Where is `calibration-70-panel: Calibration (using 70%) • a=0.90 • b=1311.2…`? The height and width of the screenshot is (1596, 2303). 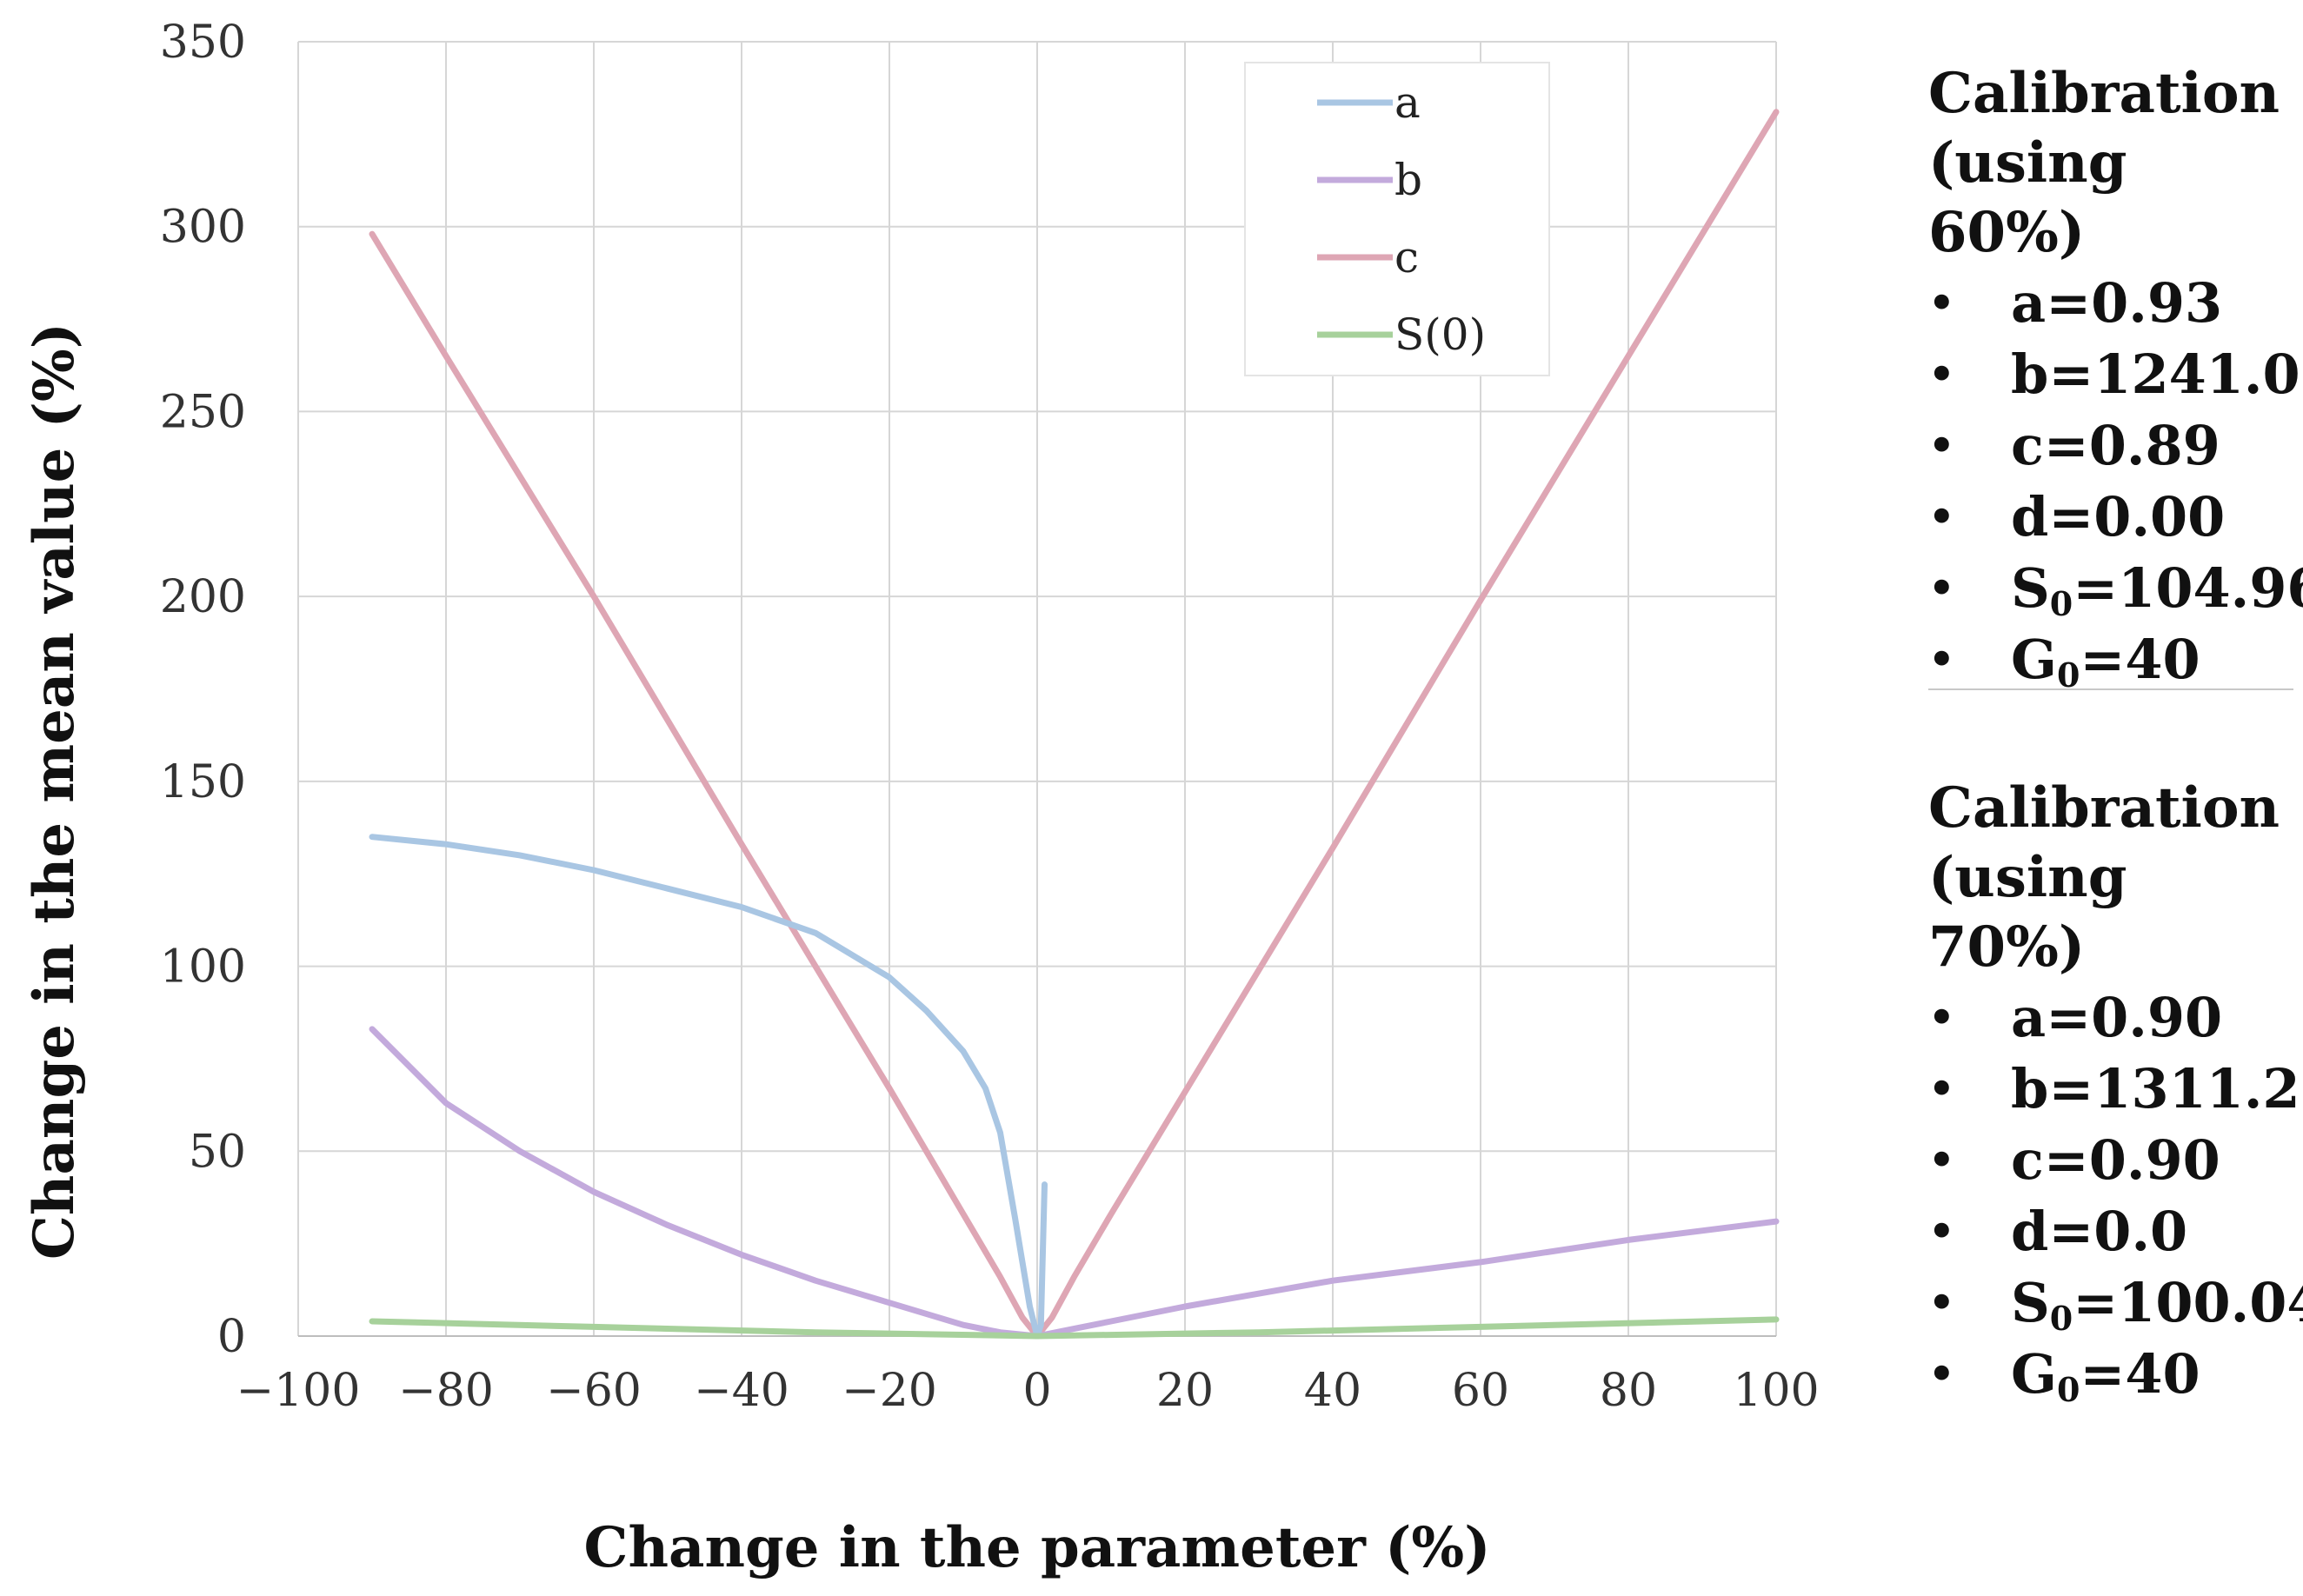
calibration-70-panel: Calibration (using 70%) • a=0.90 • b=1311.2… is located at coordinates (2115, 1092).